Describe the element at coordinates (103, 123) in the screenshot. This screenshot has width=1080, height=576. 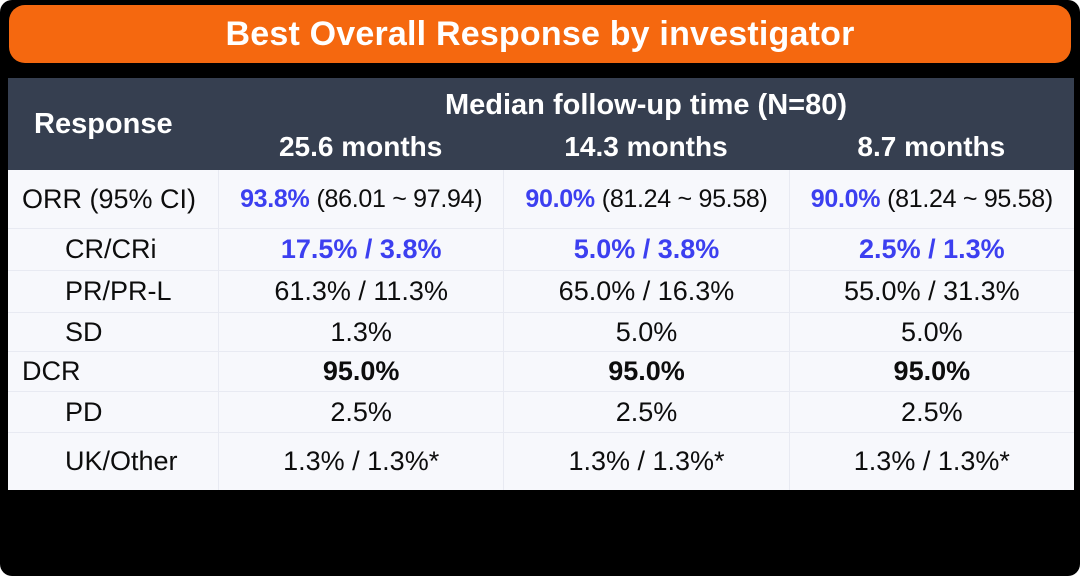
I see `column-header-response: Response` at that location.